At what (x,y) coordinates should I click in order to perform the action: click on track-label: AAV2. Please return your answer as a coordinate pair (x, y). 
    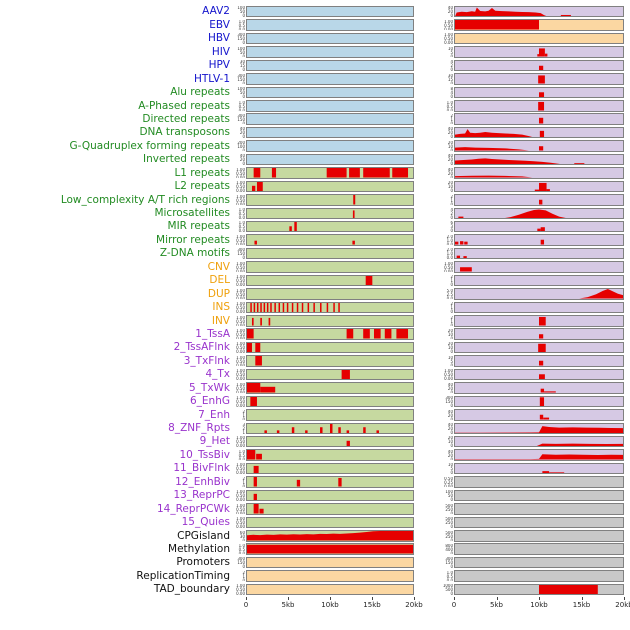
    Looking at the image, I should click on (216, 11).